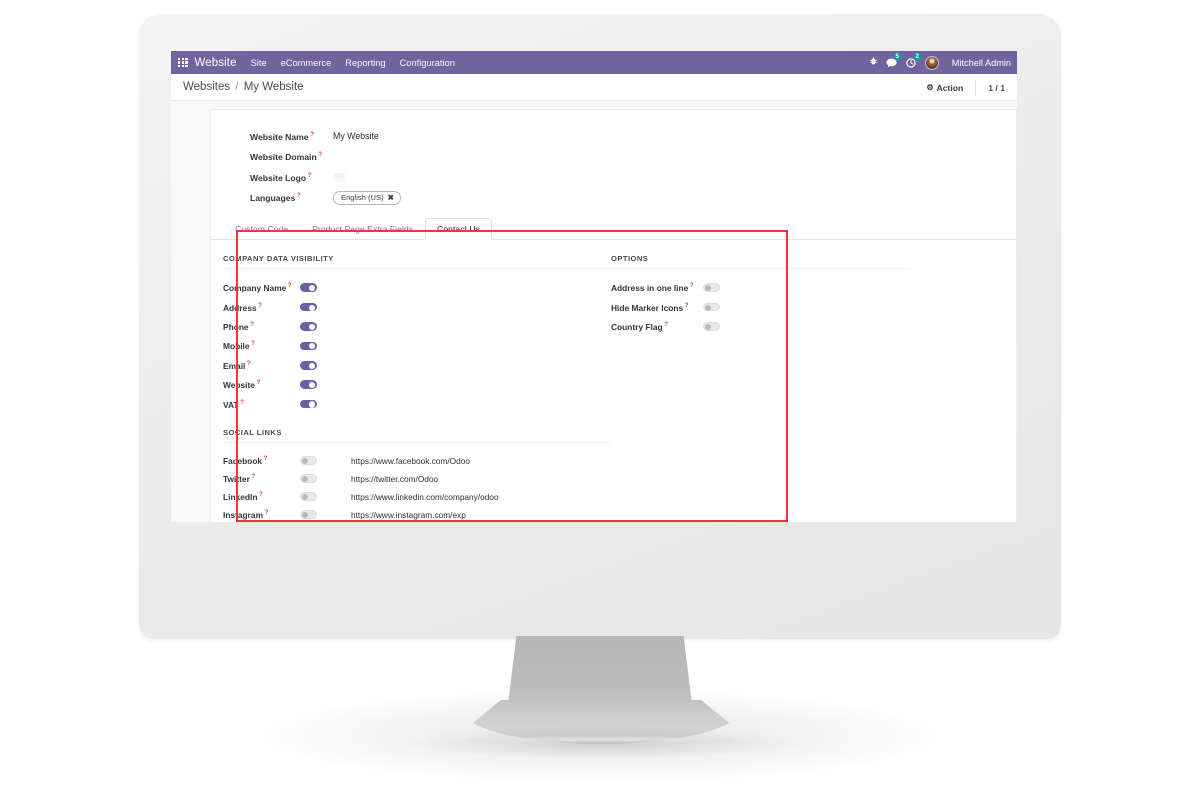 The image size is (1200, 800). What do you see at coordinates (291, 177) in the screenshot?
I see `field-label-website-logo: Website Logo?` at bounding box center [291, 177].